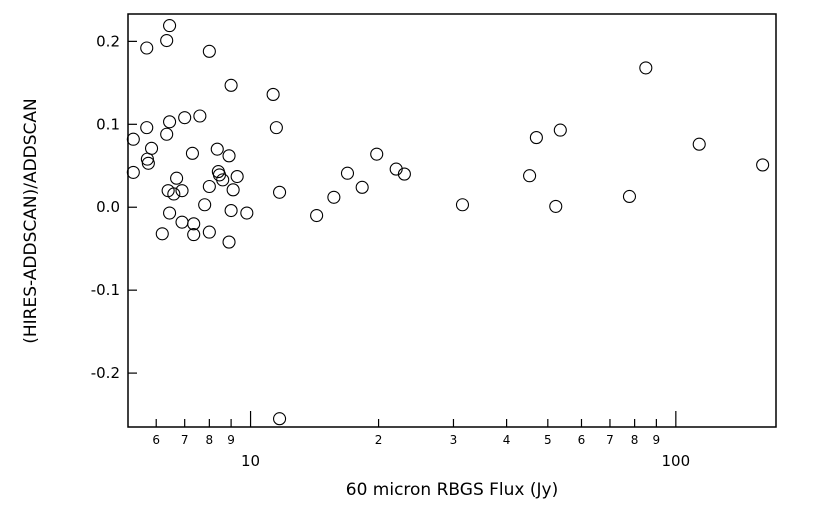  Describe the element at coordinates (548, 440) in the screenshot. I see `x-minor-tick-label: 5` at that location.